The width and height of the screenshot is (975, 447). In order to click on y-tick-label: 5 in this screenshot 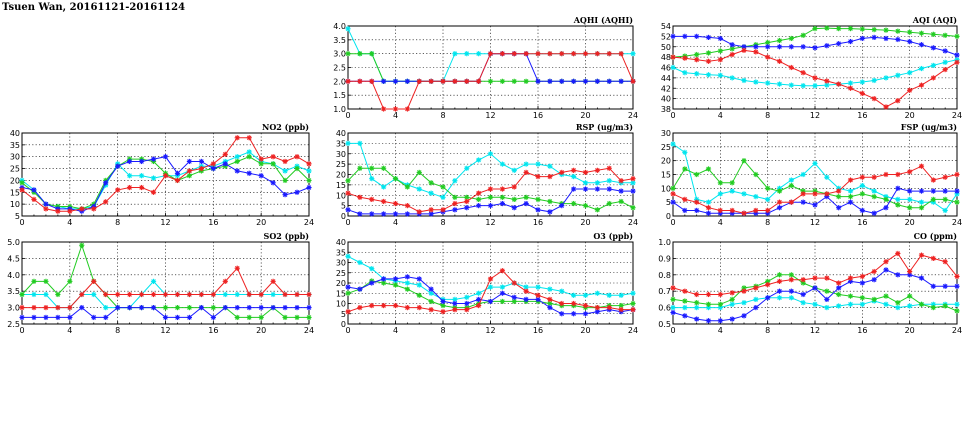, I will do `click(668, 202)`.